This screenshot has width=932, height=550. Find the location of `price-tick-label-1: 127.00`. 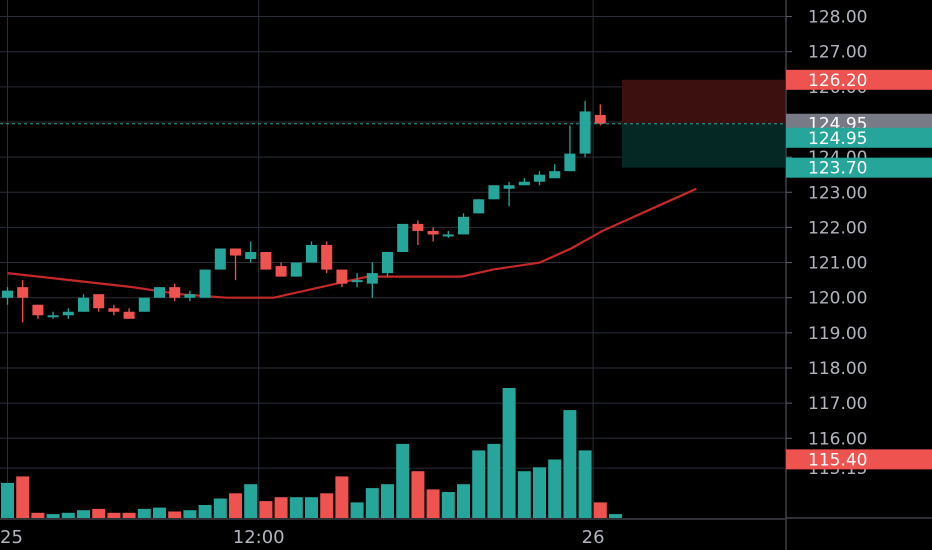

price-tick-label-1: 127.00 is located at coordinates (837, 53).